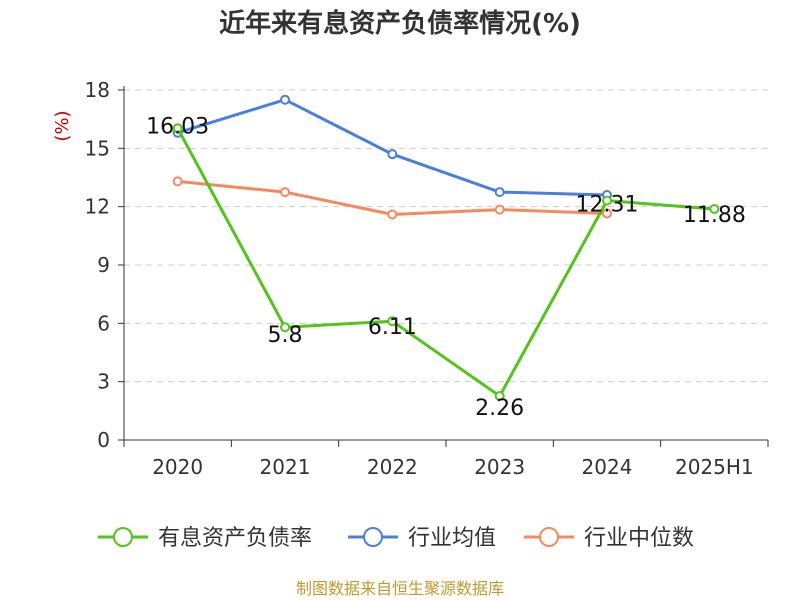 This screenshot has width=800, height=600. Describe the element at coordinates (97, 207) in the screenshot. I see `y-tick-label: 12` at that location.